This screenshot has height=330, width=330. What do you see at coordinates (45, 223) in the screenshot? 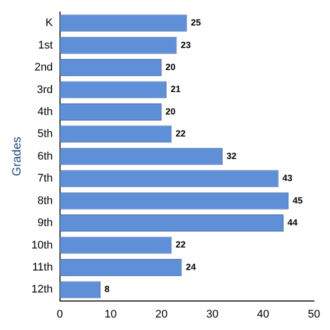
I see `y-tick-label: 9th` at bounding box center [45, 223].